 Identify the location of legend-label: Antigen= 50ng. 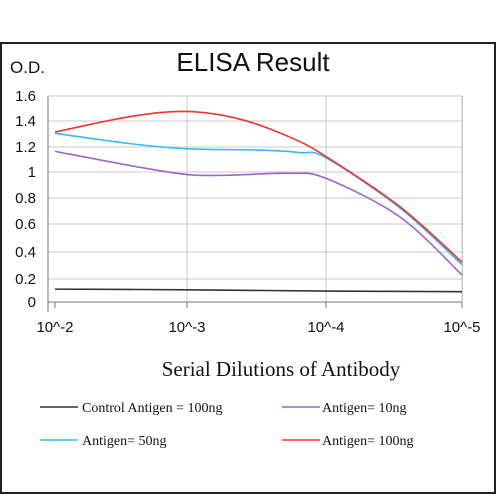
(124, 441).